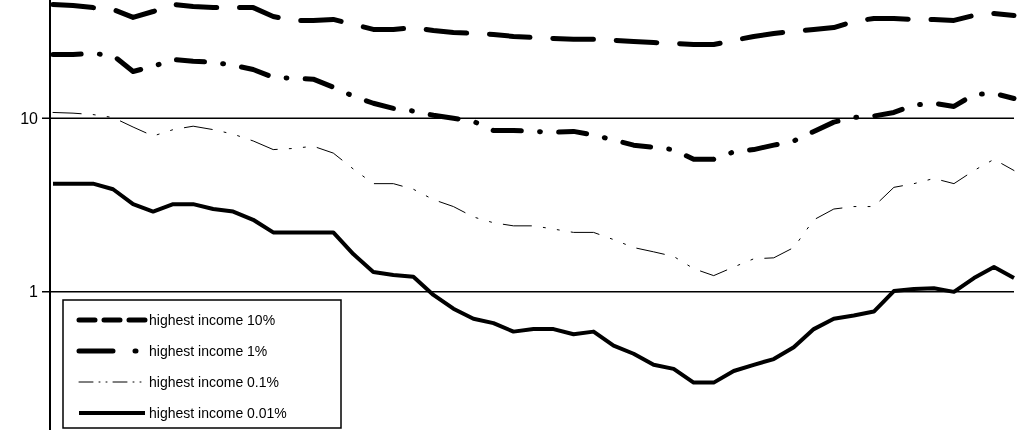 The image size is (1024, 430). What do you see at coordinates (34, 292) in the screenshot?
I see `y-tick-label: 1` at bounding box center [34, 292].